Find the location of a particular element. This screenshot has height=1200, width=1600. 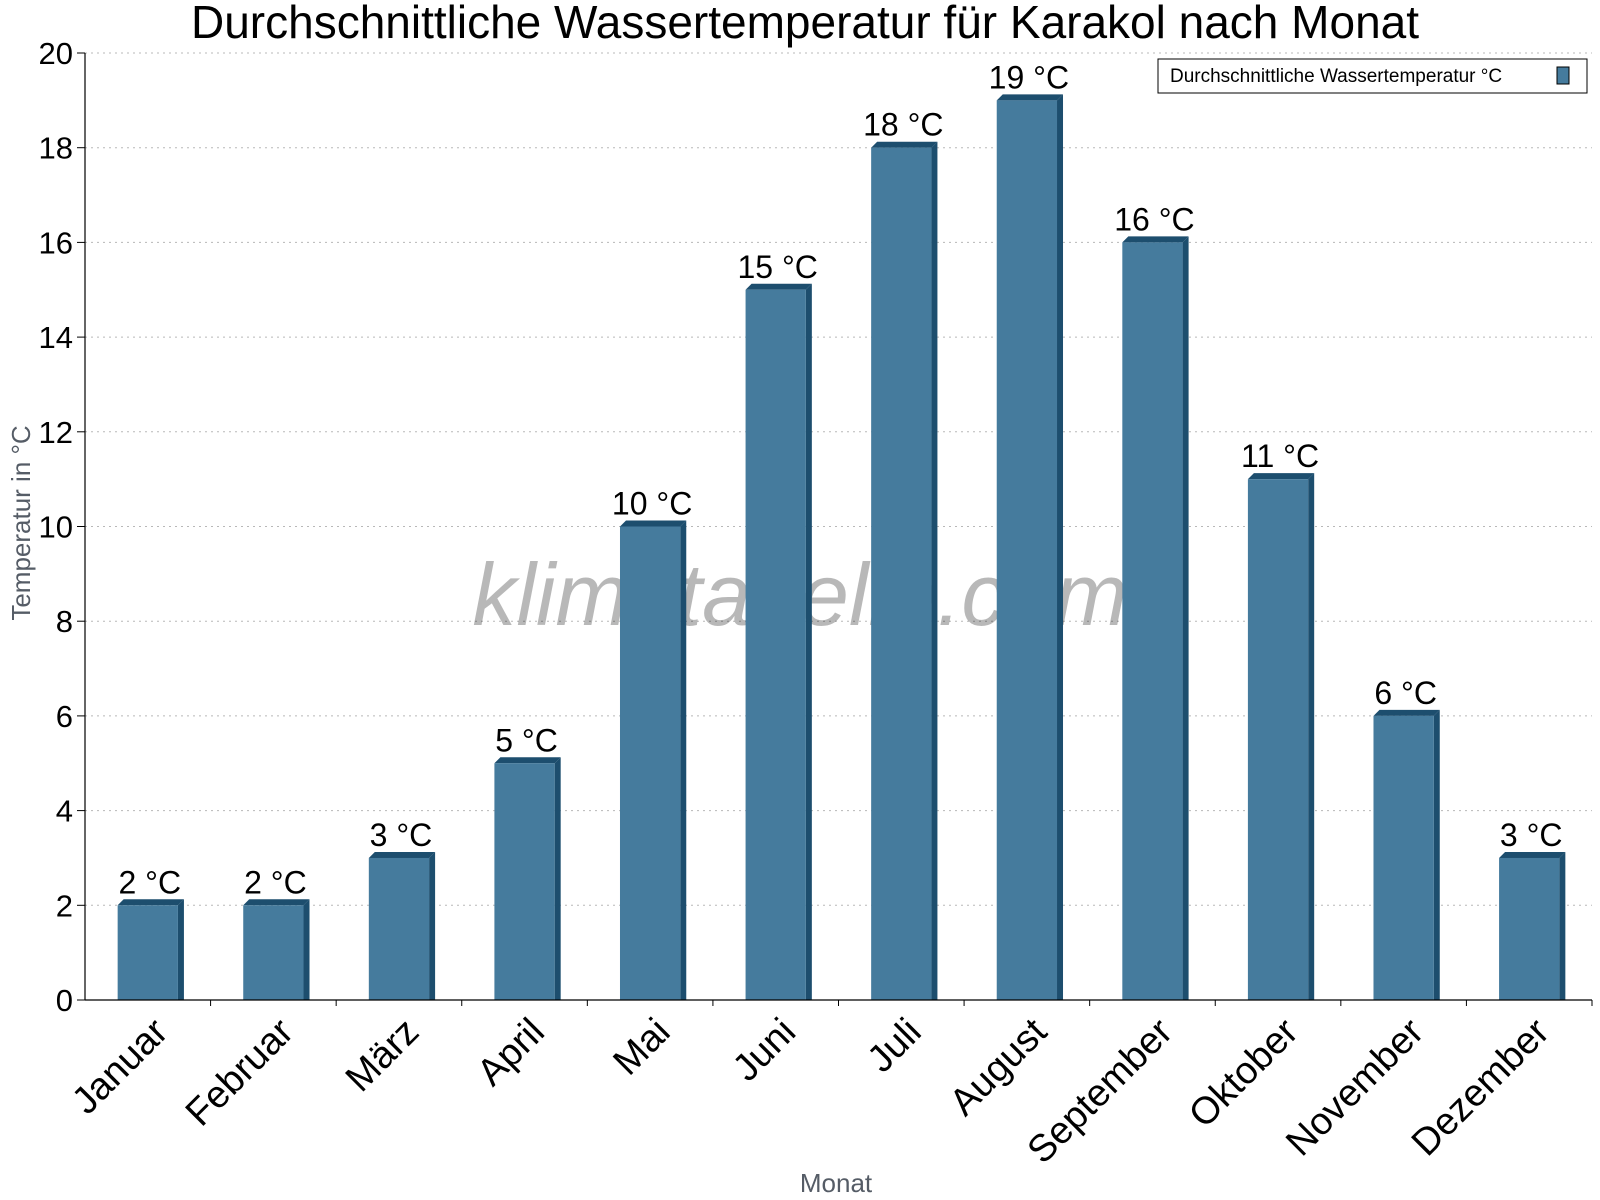

legend-box is located at coordinates (1372, 76).